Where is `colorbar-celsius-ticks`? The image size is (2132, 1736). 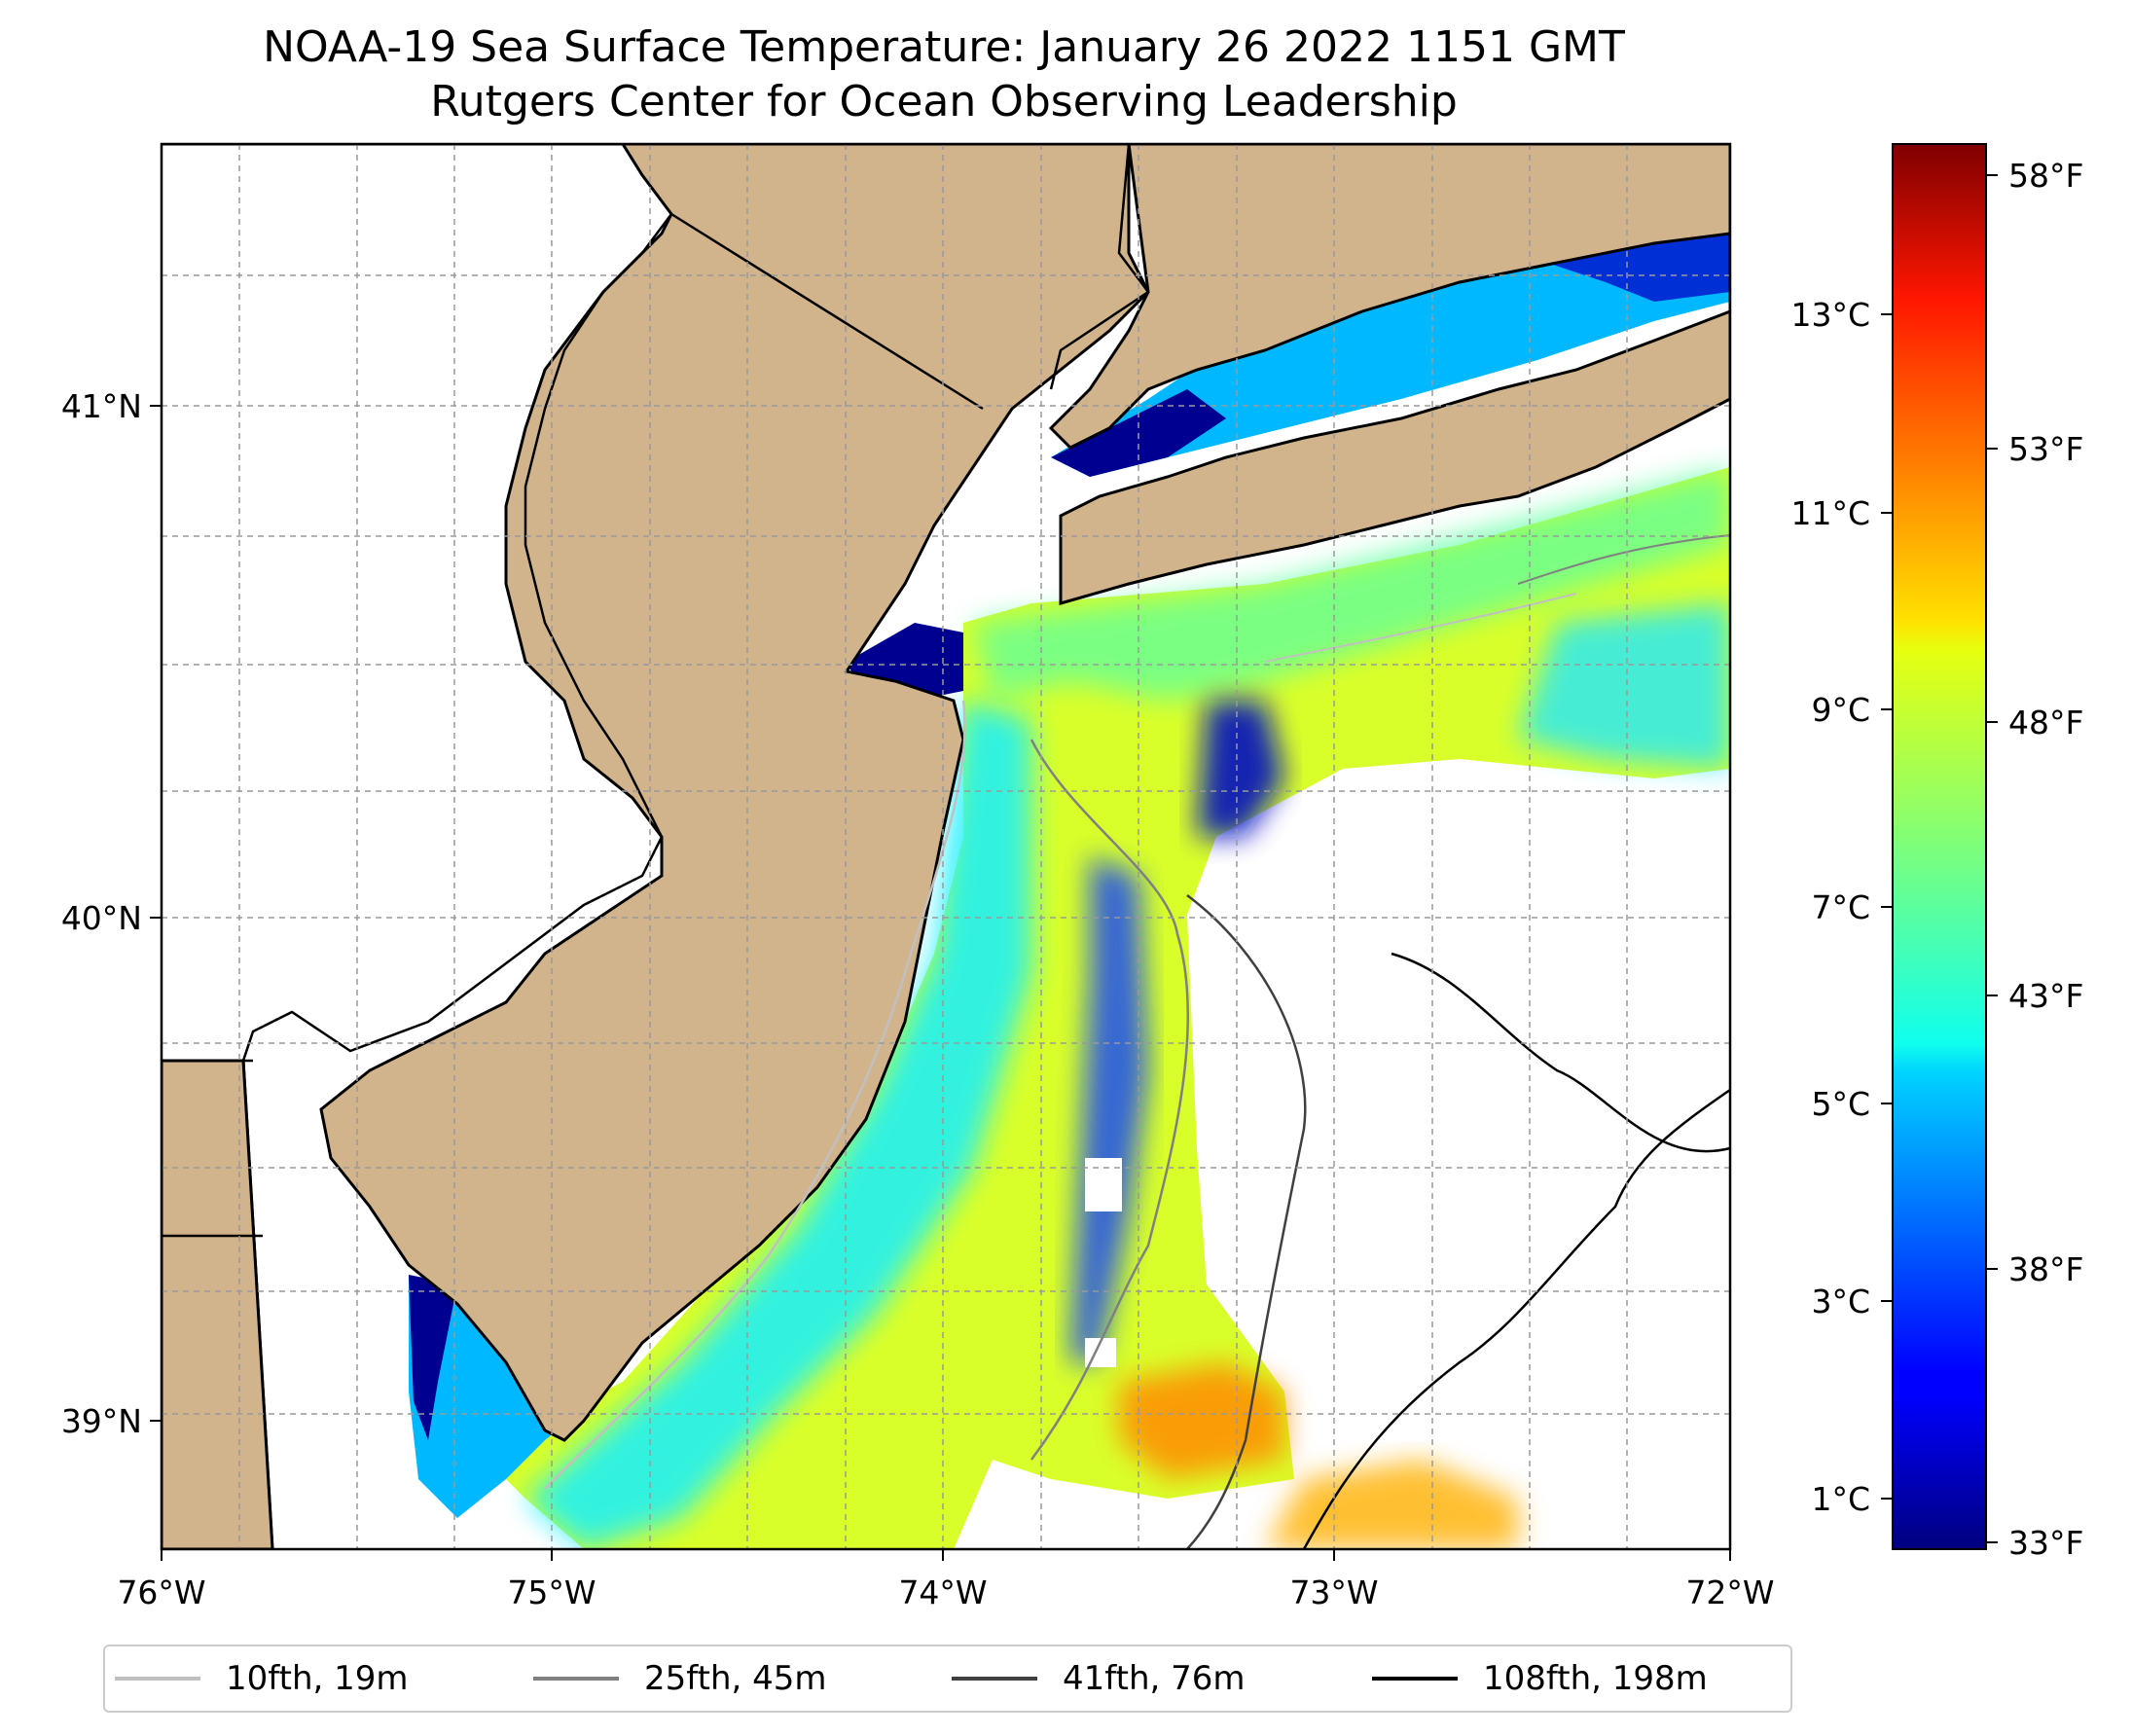 colorbar-celsius-ticks is located at coordinates (1887, 907).